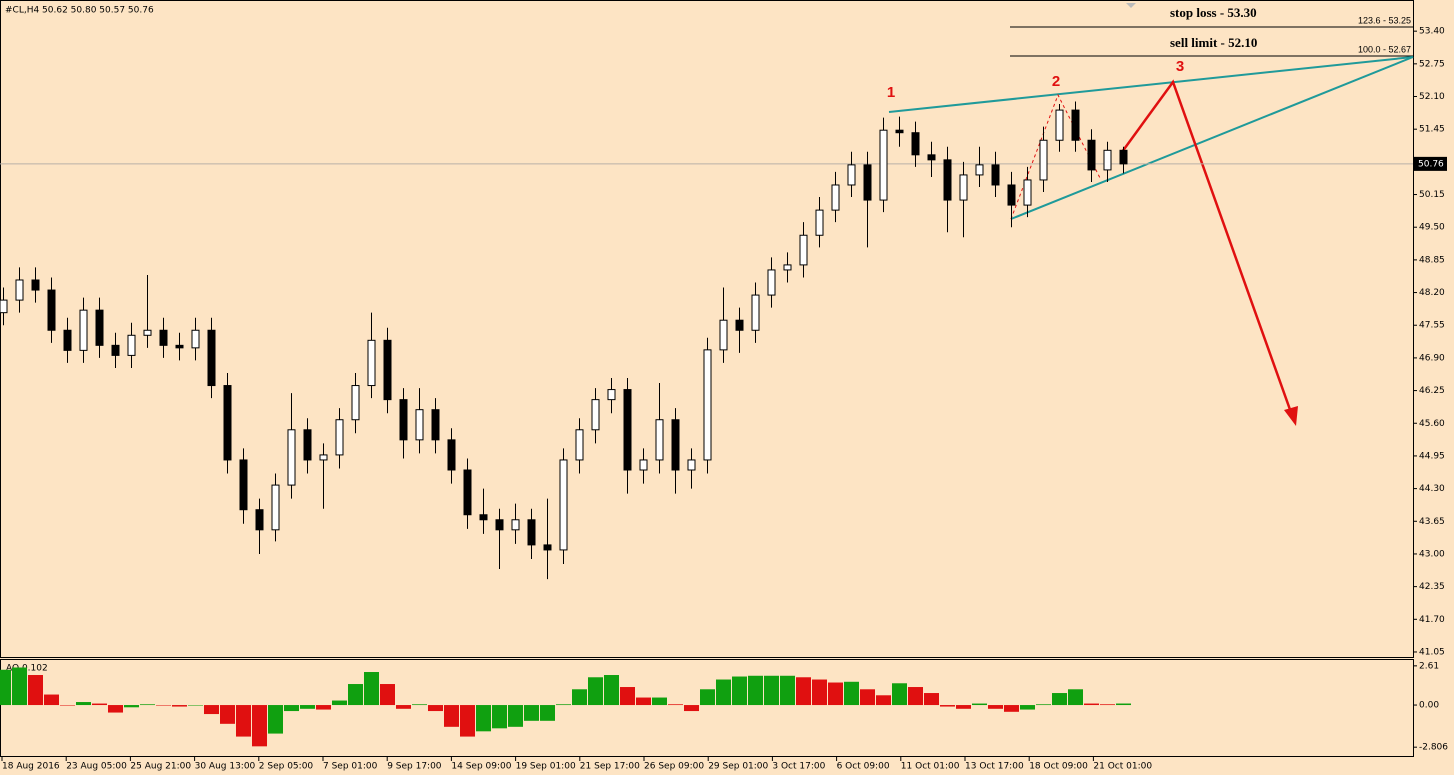 Image resolution: width=1454 pixels, height=775 pixels. What do you see at coordinates (414, 767) in the screenshot?
I see `x-tick-label: 9 Sep 17:00` at bounding box center [414, 767].